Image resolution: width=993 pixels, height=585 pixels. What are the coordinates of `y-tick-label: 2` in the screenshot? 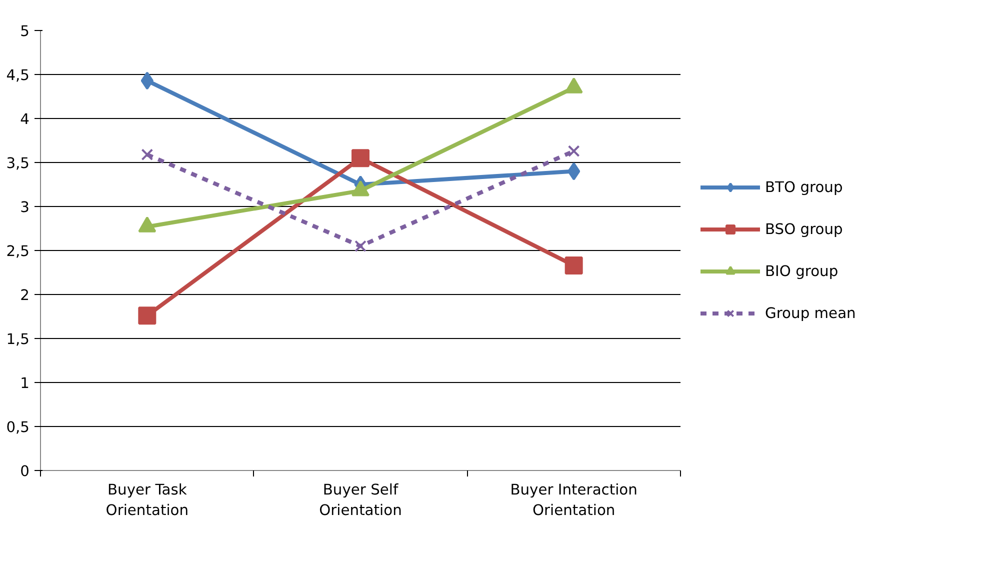 It's located at (25, 295).